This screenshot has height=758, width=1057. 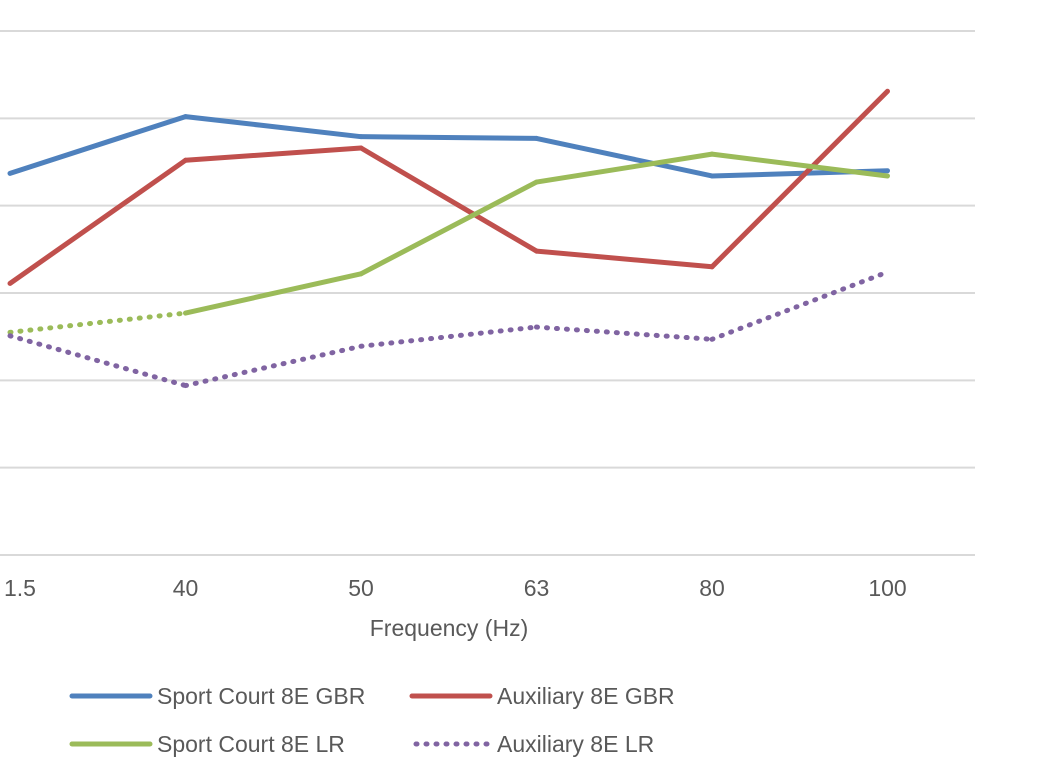 I want to click on series-sport-court-8e-gbr, so click(x=448, y=146).